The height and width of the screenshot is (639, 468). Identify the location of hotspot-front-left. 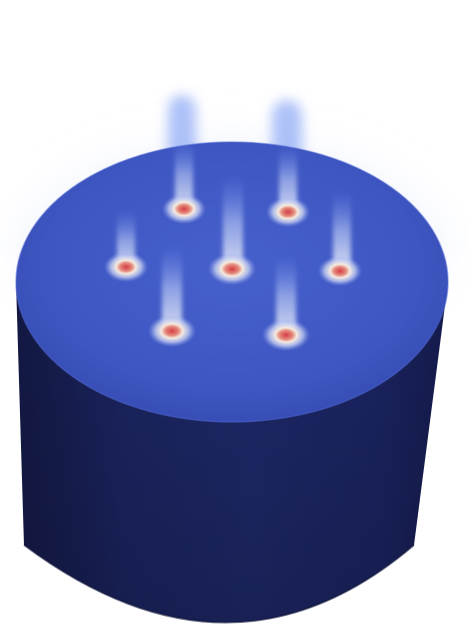
(172, 331).